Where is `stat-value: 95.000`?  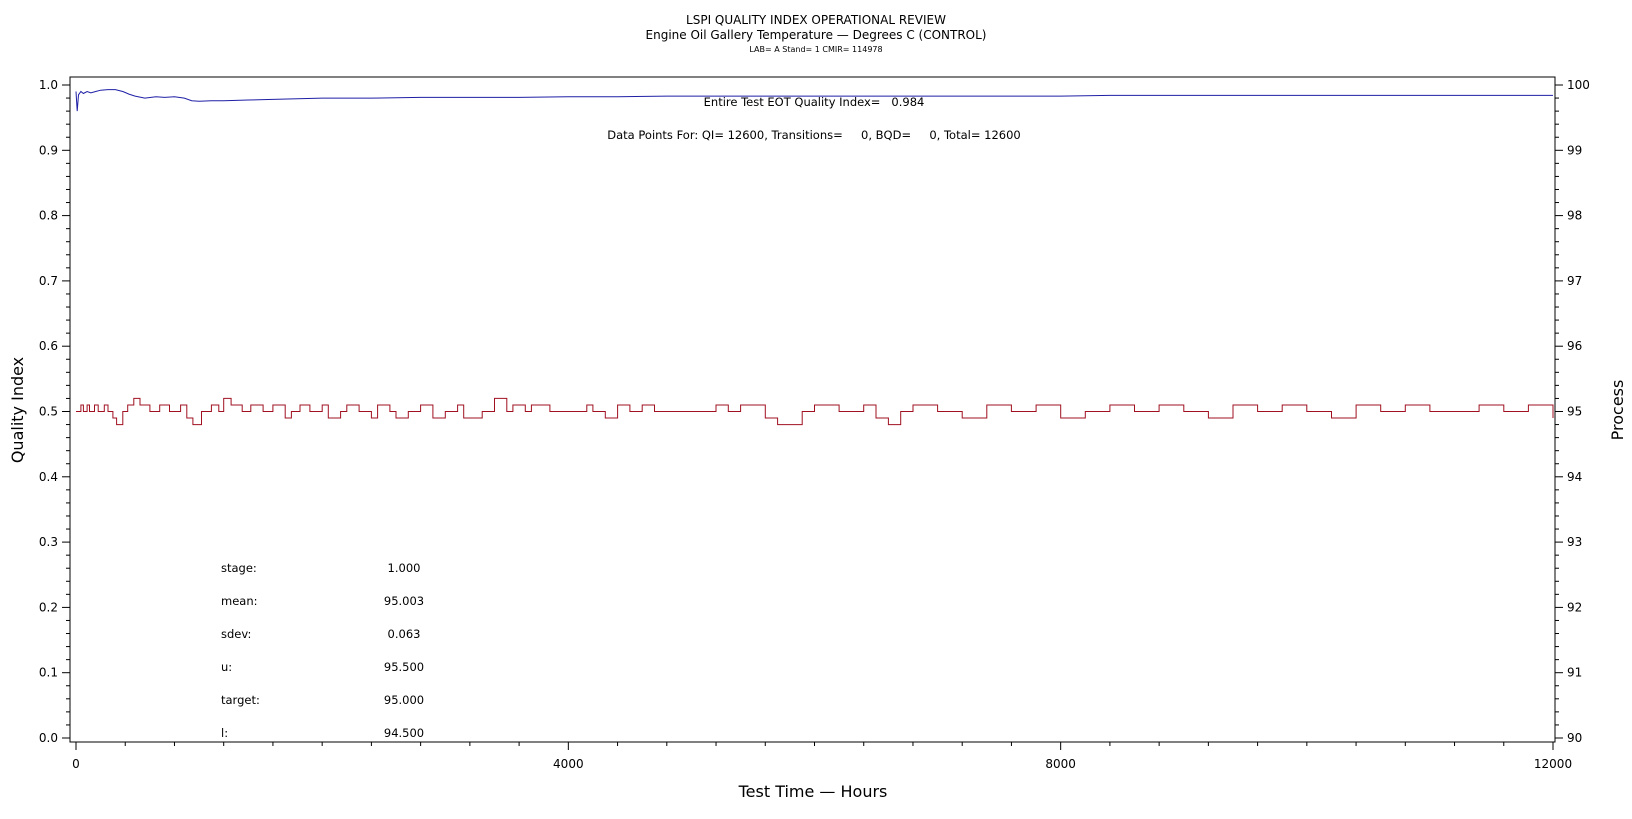 stat-value: 95.000 is located at coordinates (404, 700).